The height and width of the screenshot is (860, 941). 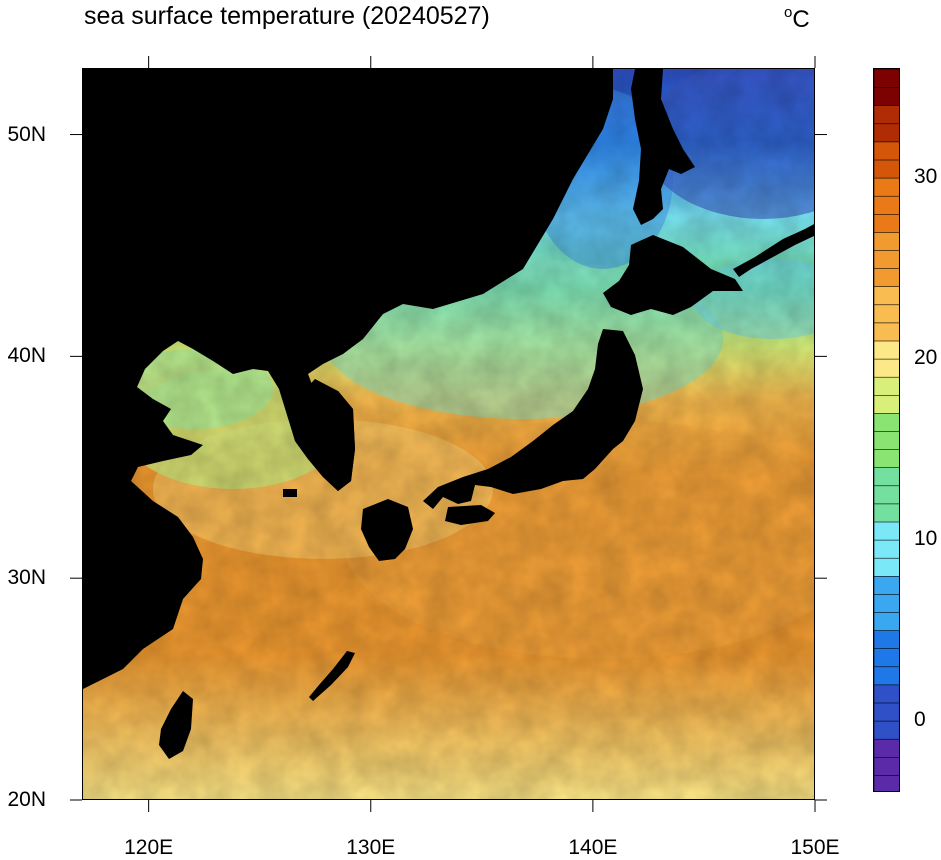 I want to click on korea-peninsula, so click(x=321, y=435).